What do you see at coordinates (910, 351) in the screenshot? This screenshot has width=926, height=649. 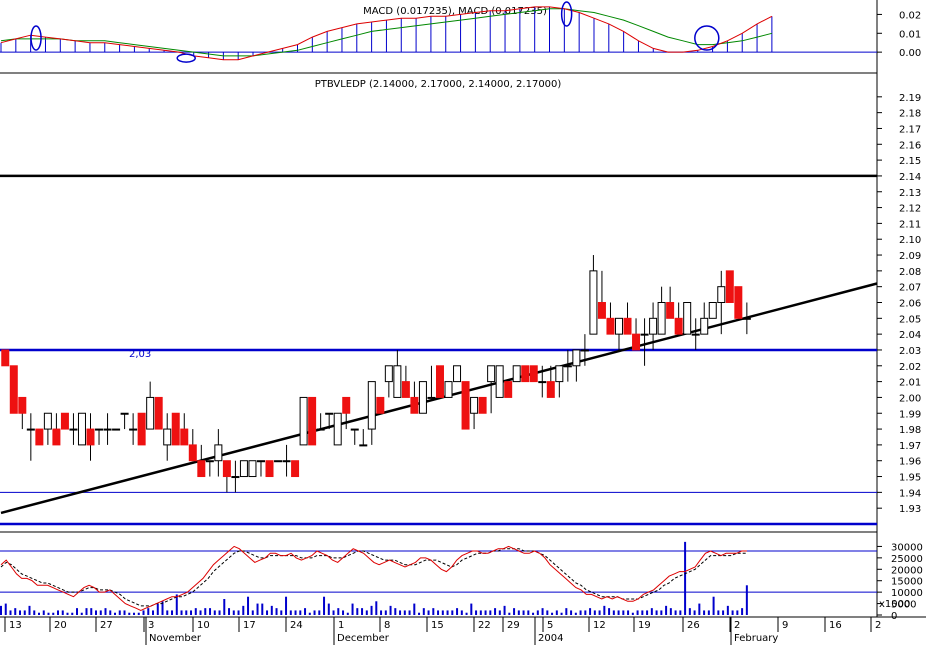 I see `y-tick-label: 2.03` at bounding box center [910, 351].